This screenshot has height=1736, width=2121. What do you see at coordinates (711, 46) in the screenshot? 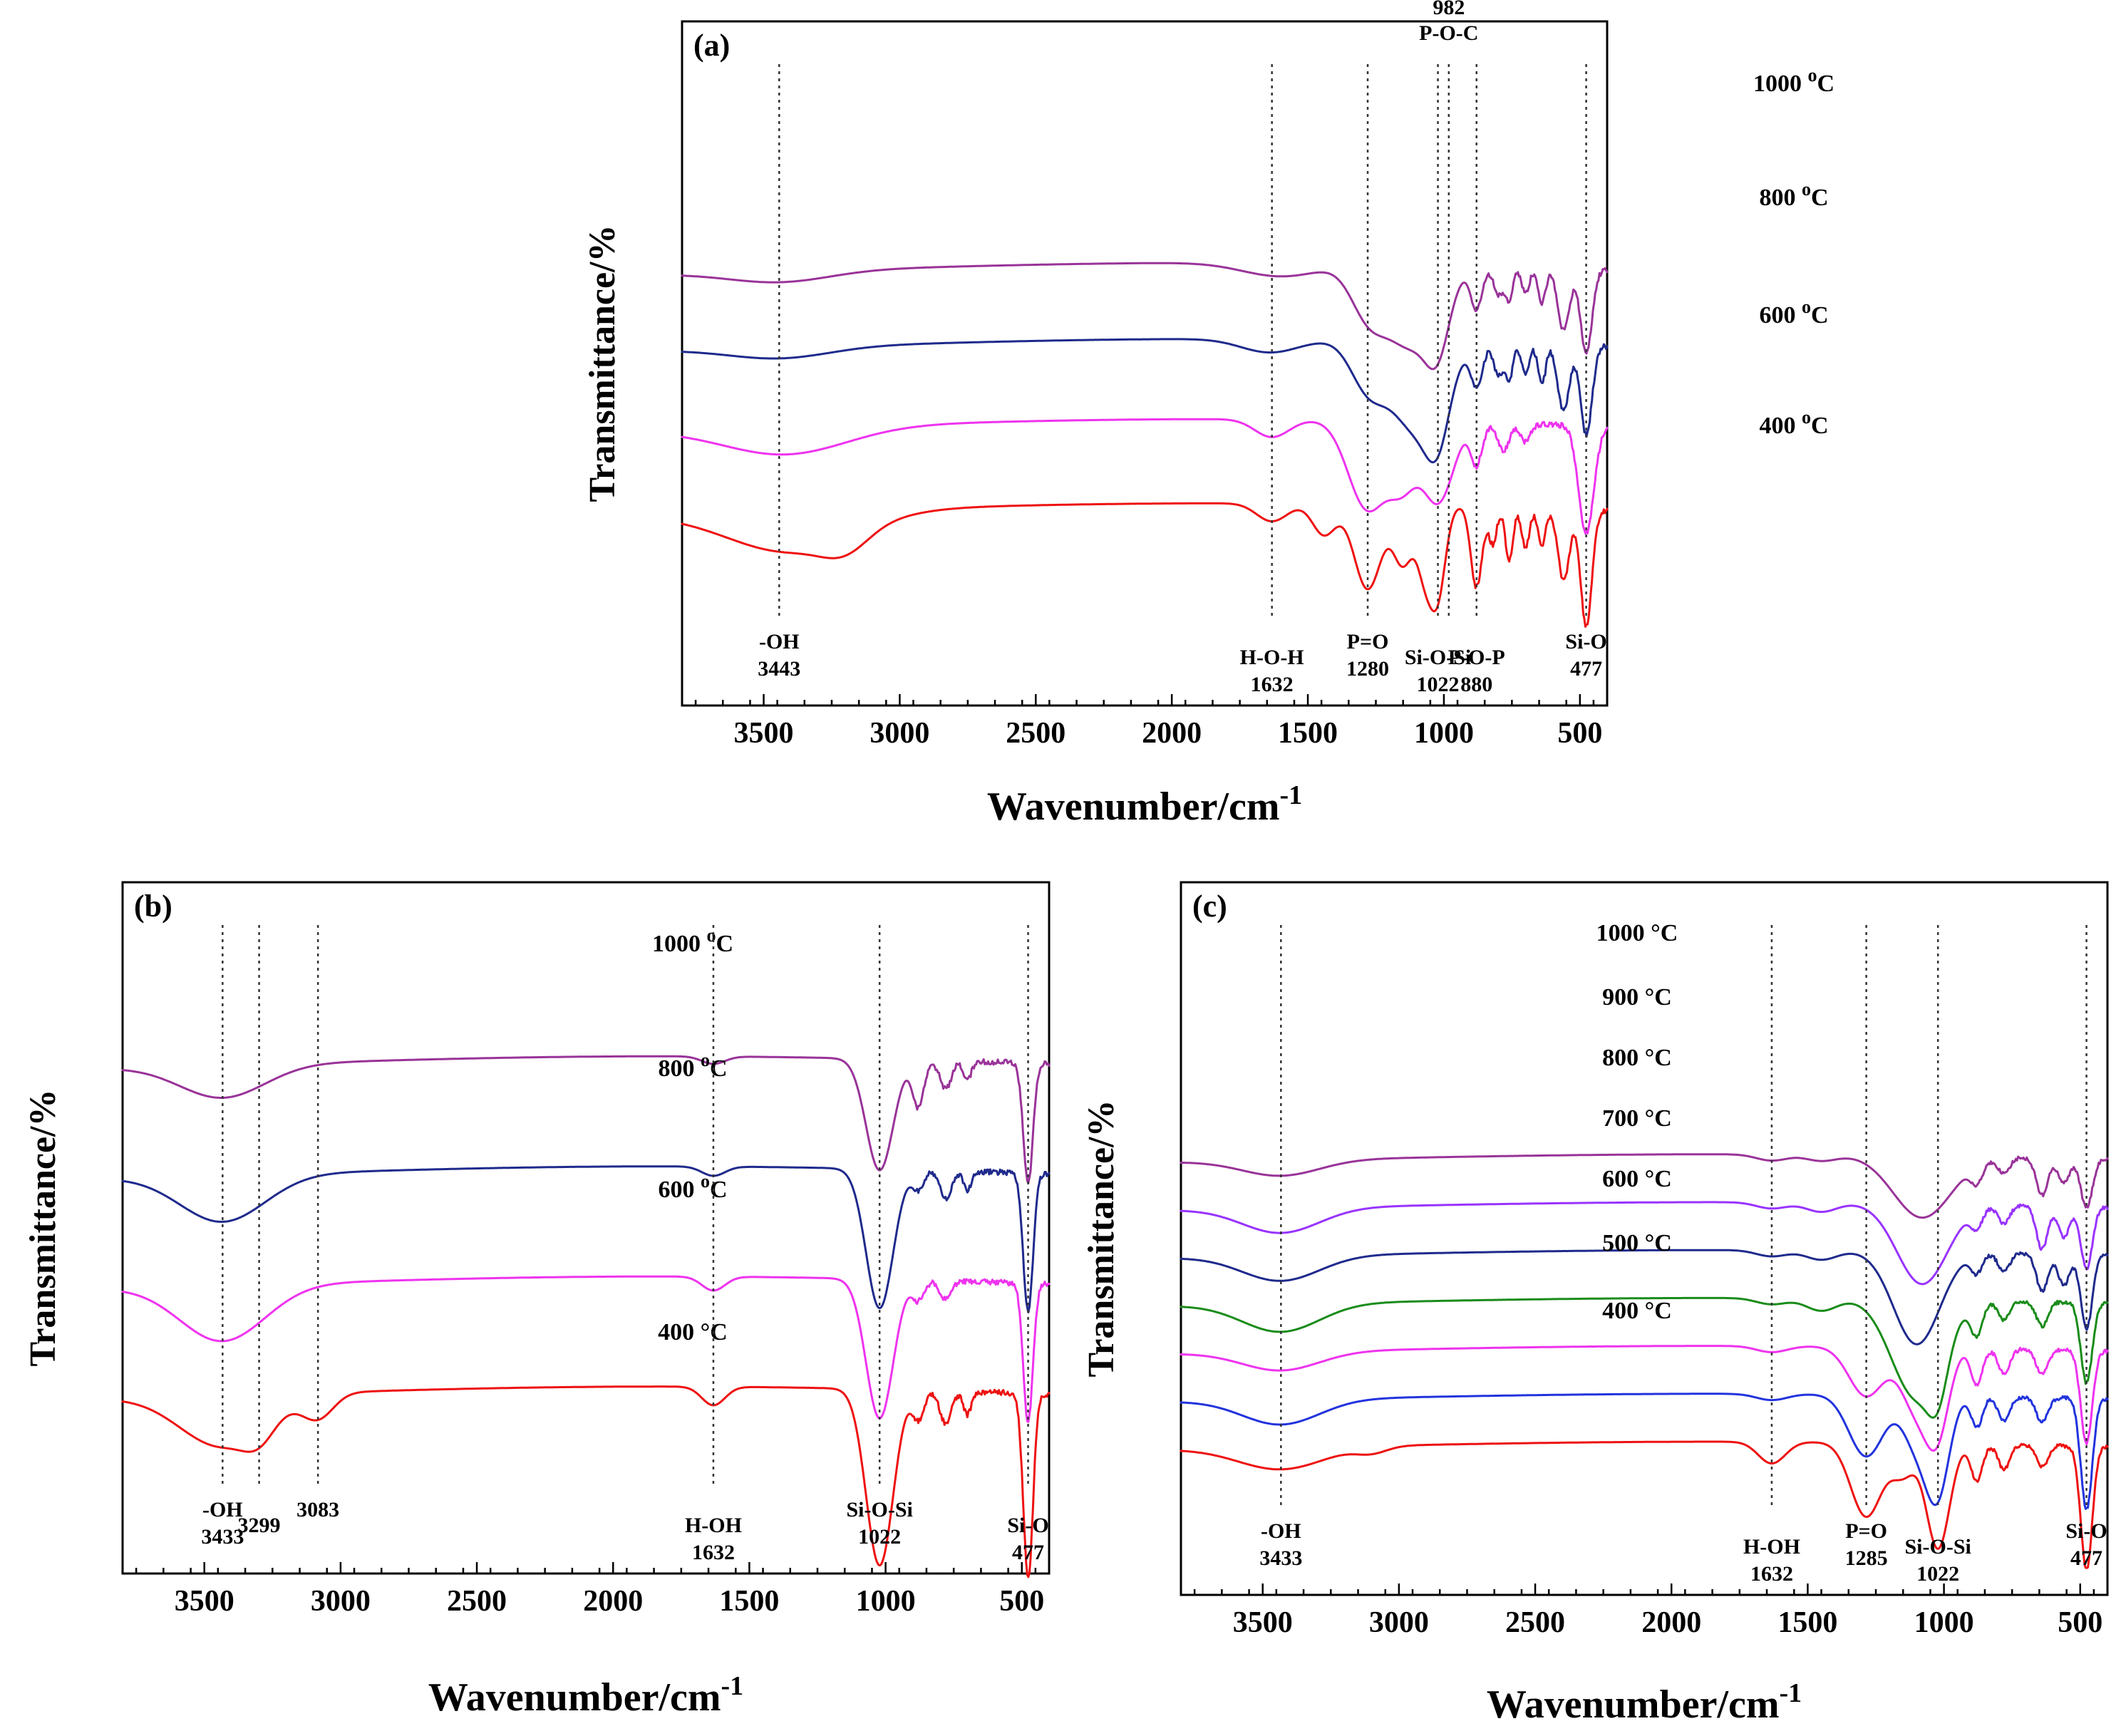
I see `panel-label: (a)` at bounding box center [711, 46].